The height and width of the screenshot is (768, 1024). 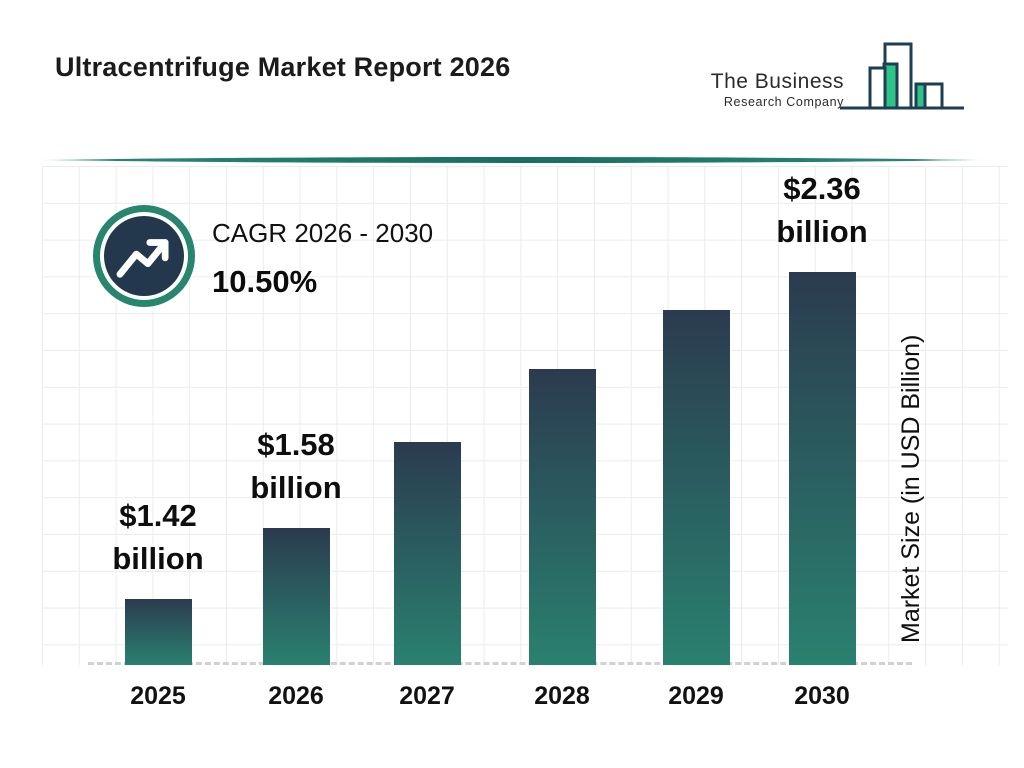 What do you see at coordinates (822, 468) in the screenshot?
I see `bar-2030` at bounding box center [822, 468].